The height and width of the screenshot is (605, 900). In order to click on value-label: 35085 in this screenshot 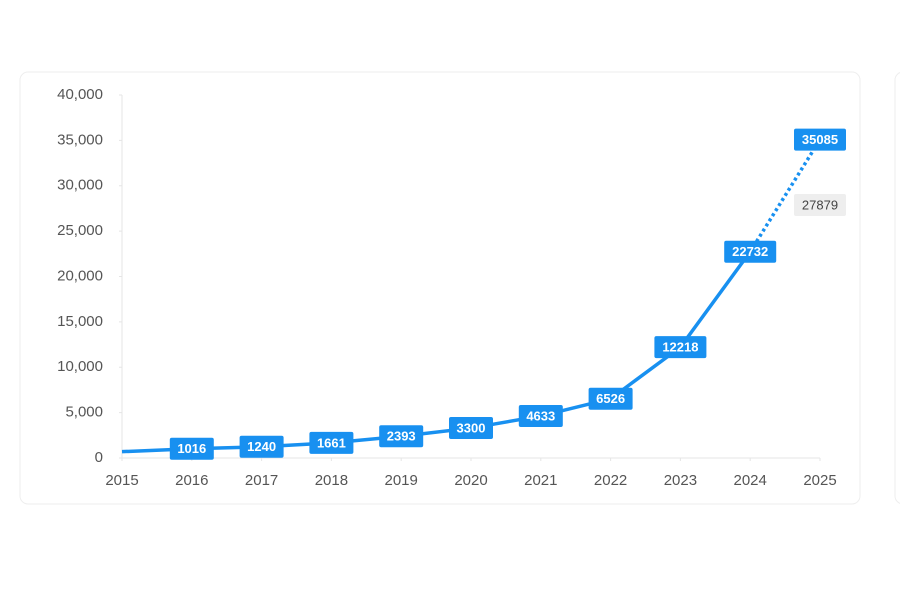, I will do `click(820, 139)`.